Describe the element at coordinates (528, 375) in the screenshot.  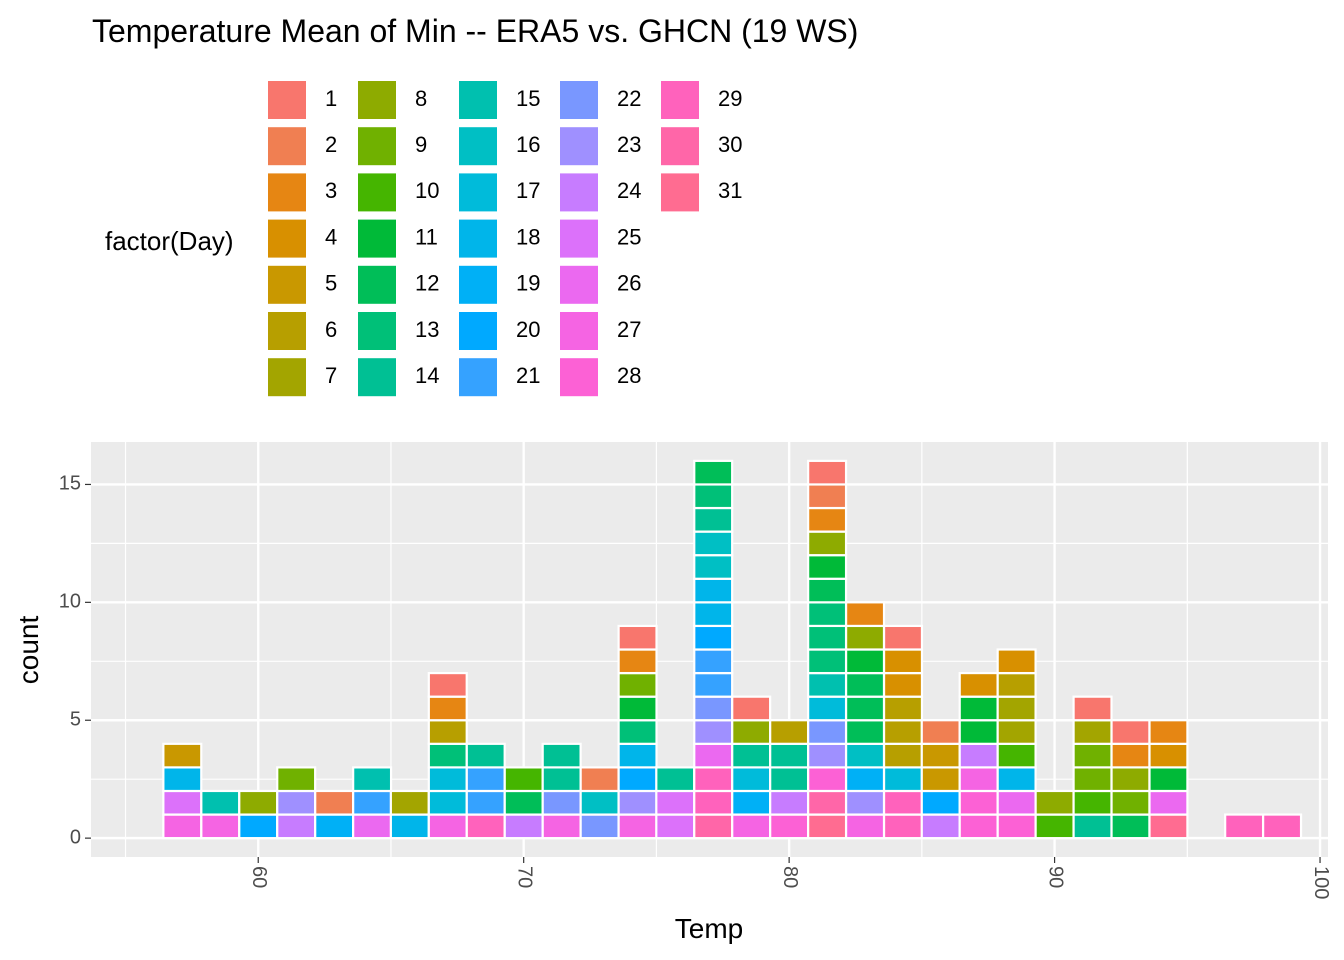
I see `legend-label-day-21: 21` at that location.